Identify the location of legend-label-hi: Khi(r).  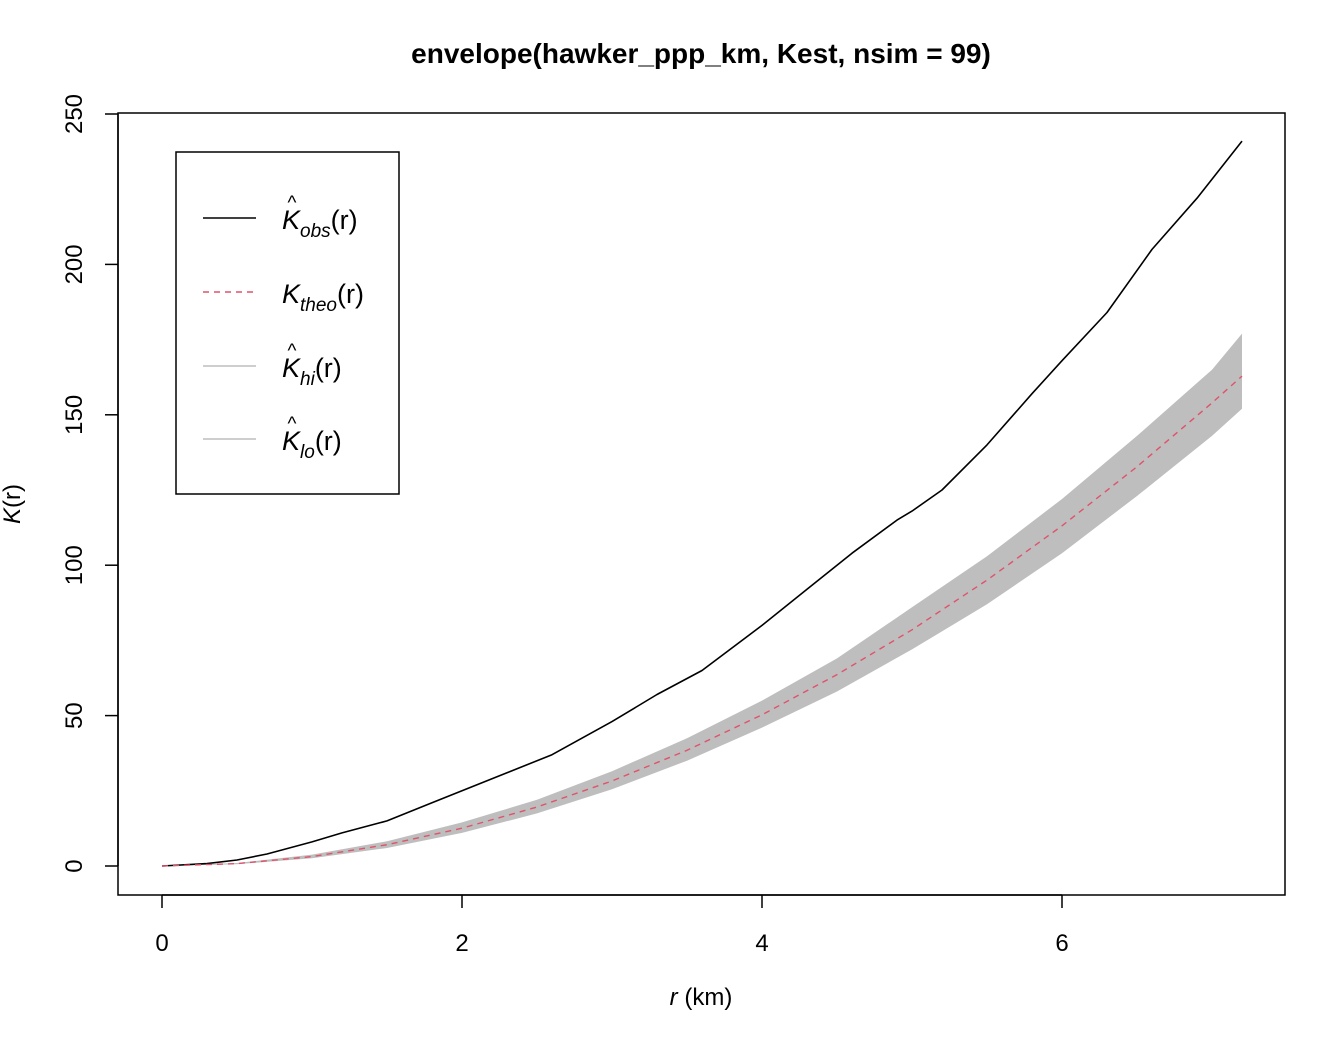
(312, 371).